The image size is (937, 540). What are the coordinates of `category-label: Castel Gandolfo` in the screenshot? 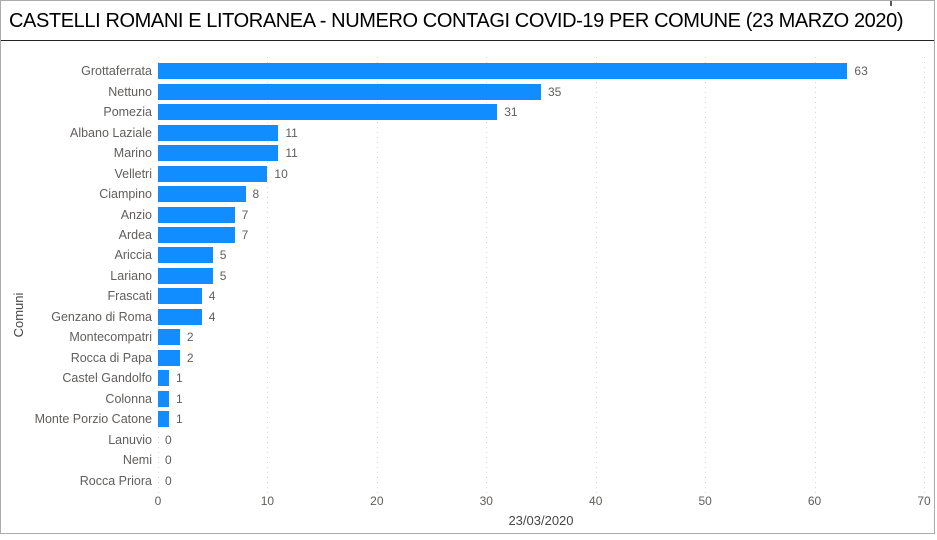 It's located at (107, 378).